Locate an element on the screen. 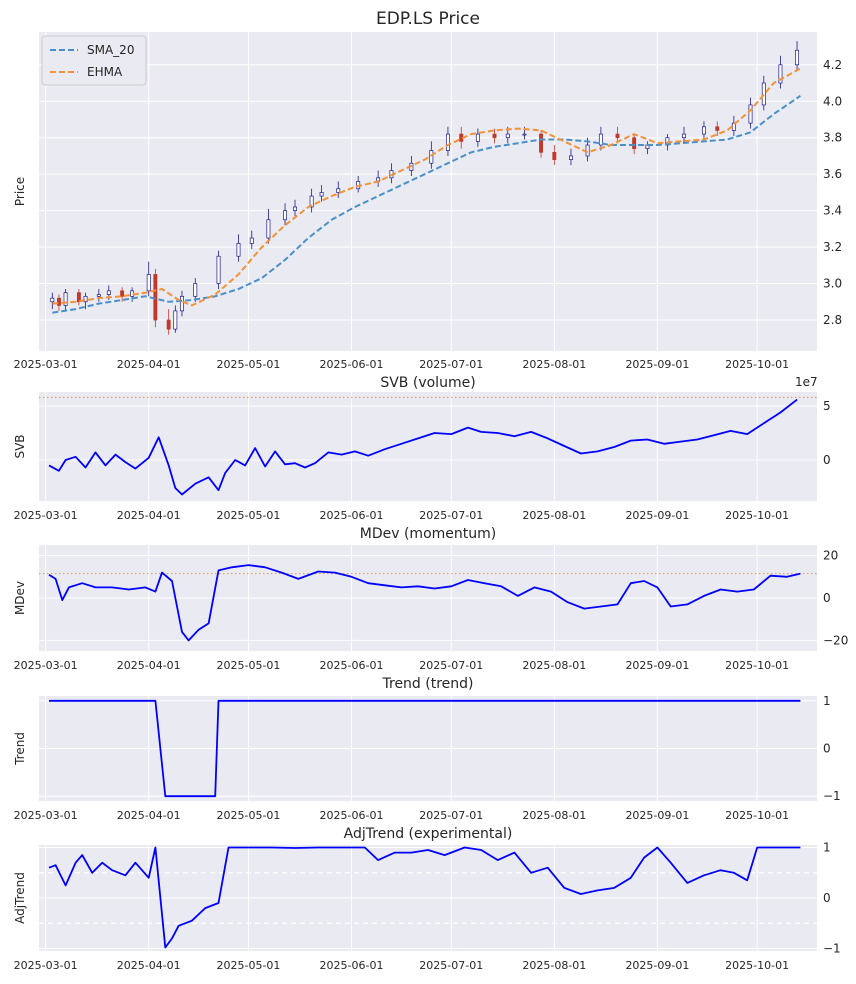 This screenshot has height=984, width=856. y-tick-label: 3.2 is located at coordinates (832, 247).